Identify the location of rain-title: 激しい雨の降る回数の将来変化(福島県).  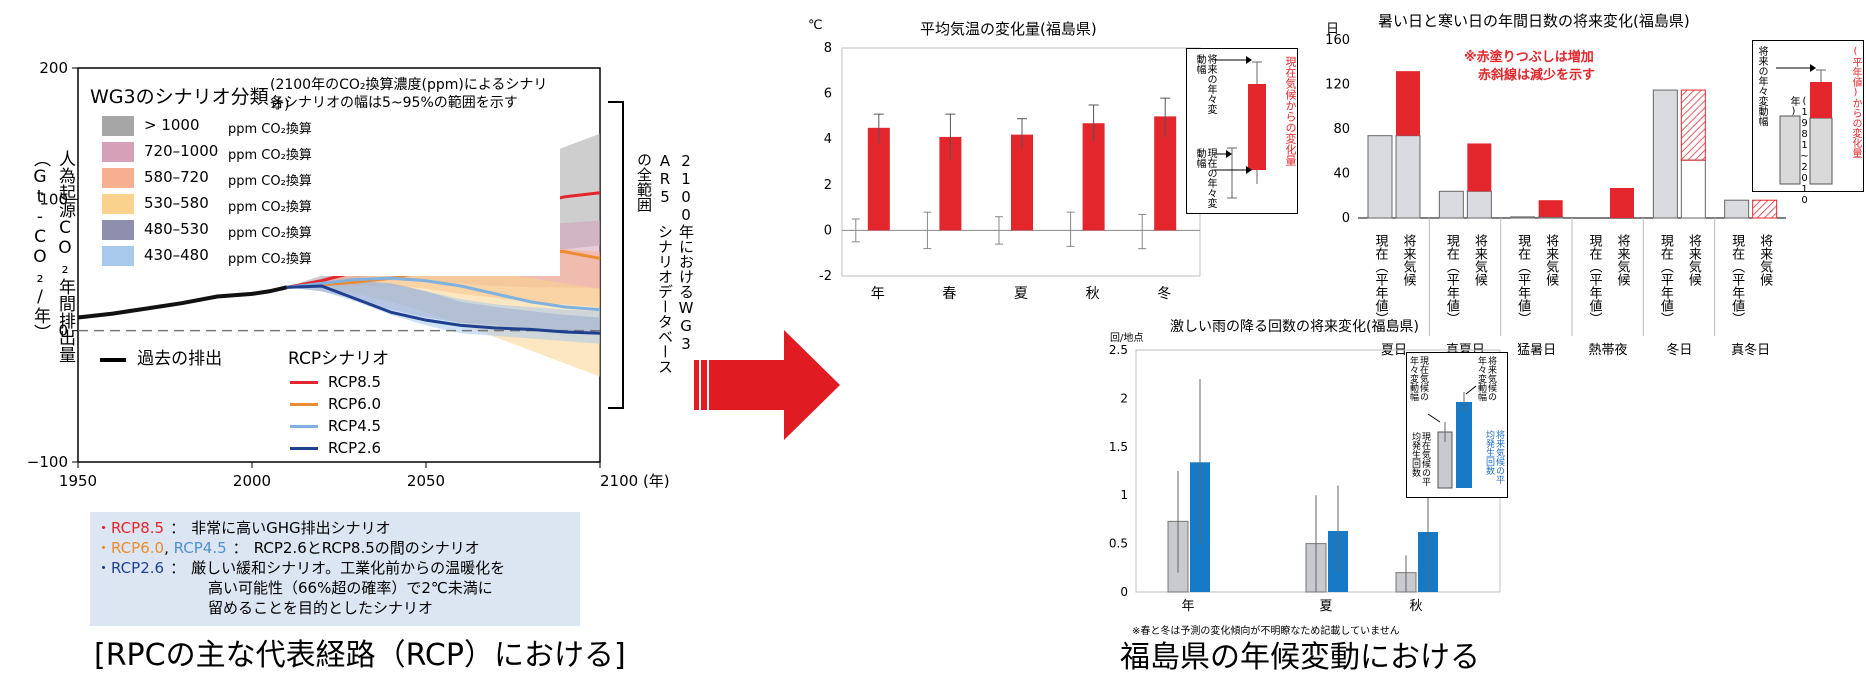
(1294, 327).